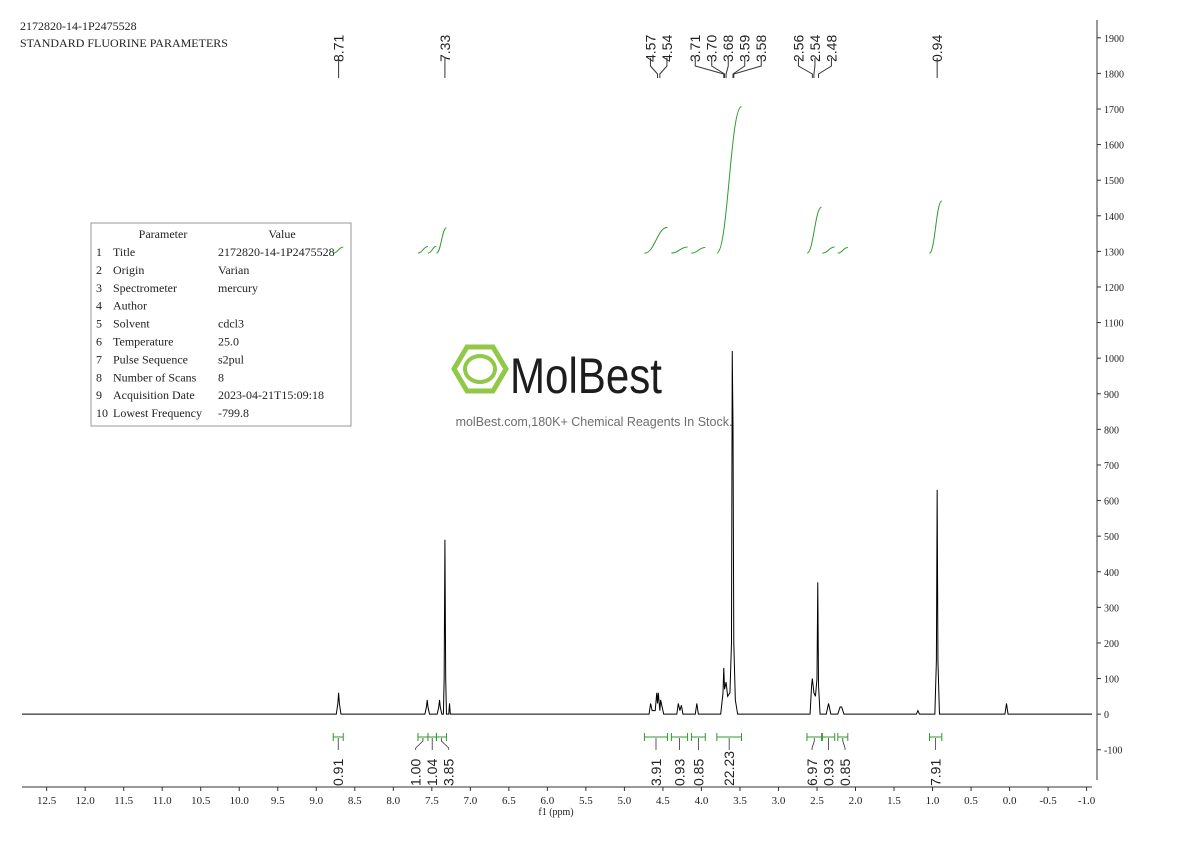 This screenshot has height=841, width=1190. Describe the element at coordinates (1087, 801) in the screenshot. I see `x-tick-label: -1.0` at that location.